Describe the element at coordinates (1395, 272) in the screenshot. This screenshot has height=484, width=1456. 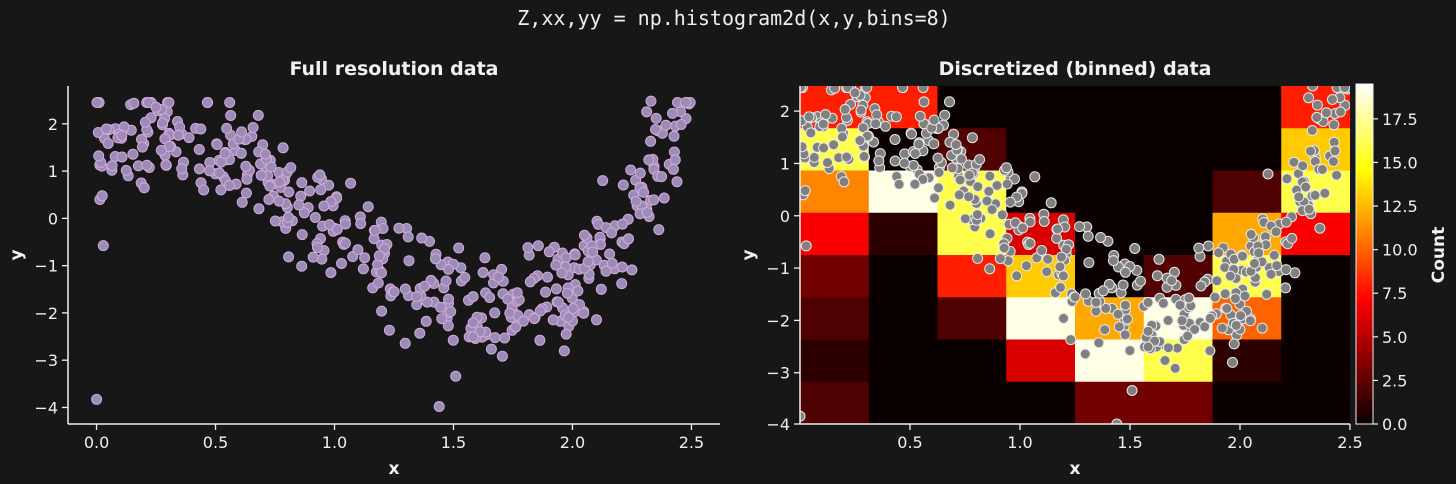
I see `colorbar-ticks: 0.0 2.5 5.0 7.5 10.0 12.5 15.0 17.5` at that location.